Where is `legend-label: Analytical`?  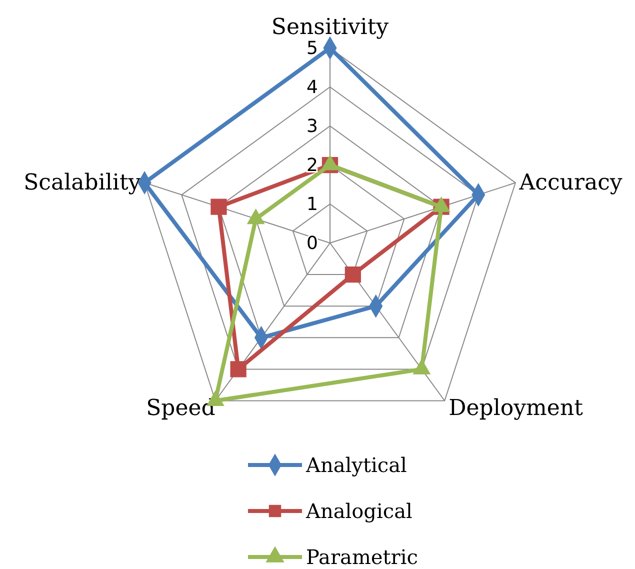
legend-label: Analytical is located at coordinates (356, 465).